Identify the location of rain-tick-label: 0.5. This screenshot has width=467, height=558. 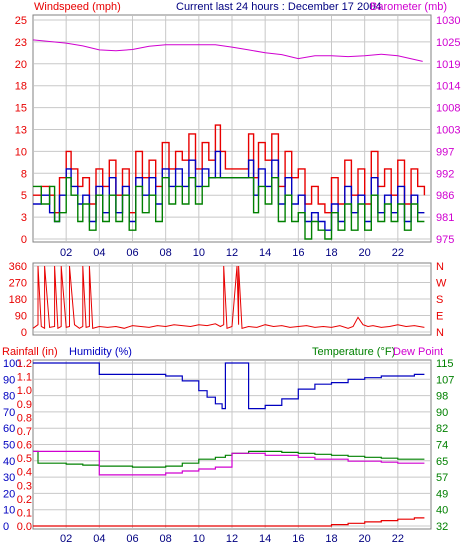
(24, 459).